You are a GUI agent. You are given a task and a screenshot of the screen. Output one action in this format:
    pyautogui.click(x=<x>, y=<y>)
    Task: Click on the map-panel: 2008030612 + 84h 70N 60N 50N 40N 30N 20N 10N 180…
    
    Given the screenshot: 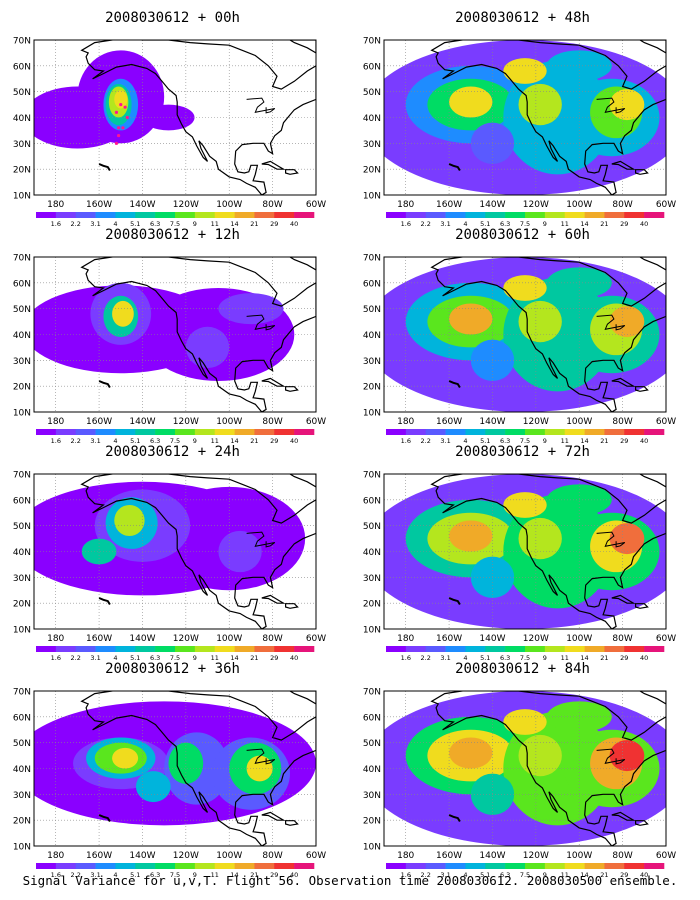 What is the action you would take?
    pyautogui.click(x=522, y=769)
    